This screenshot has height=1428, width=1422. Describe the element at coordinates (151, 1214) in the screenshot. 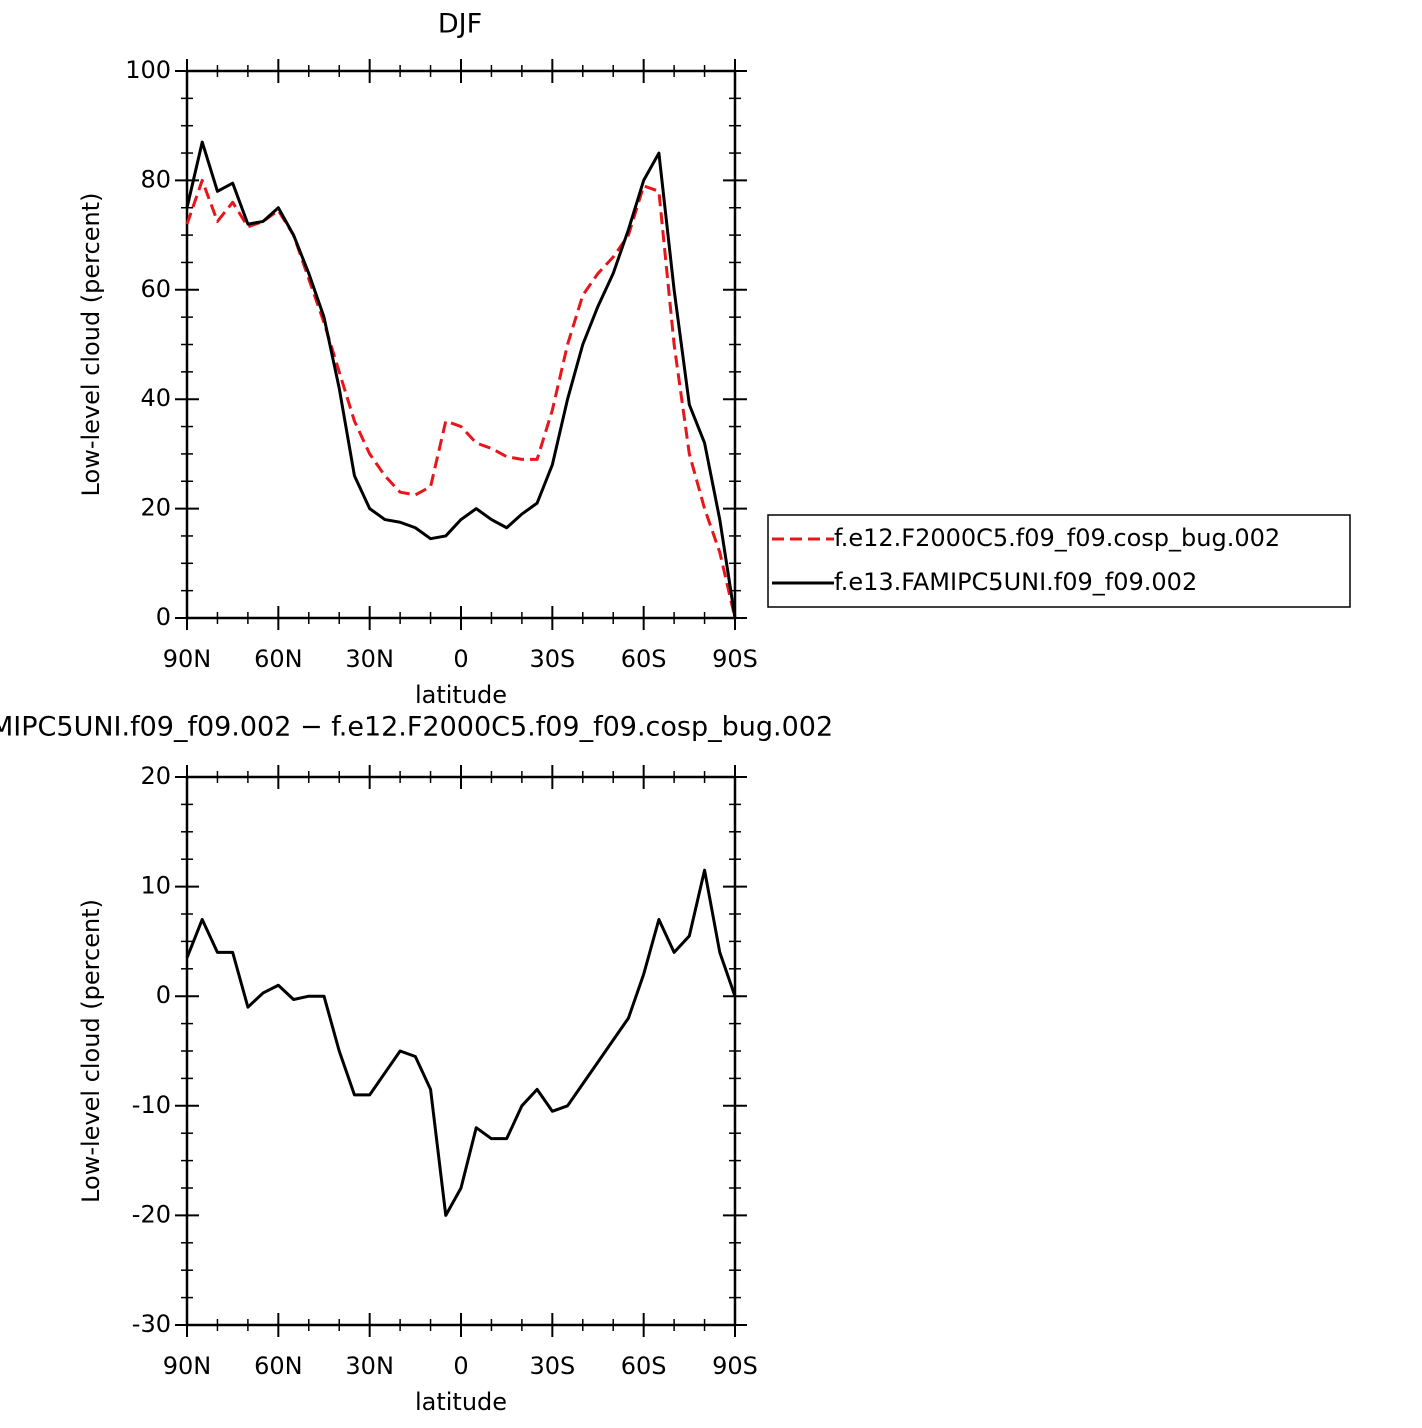

I see `y-tick-label: -20` at that location.